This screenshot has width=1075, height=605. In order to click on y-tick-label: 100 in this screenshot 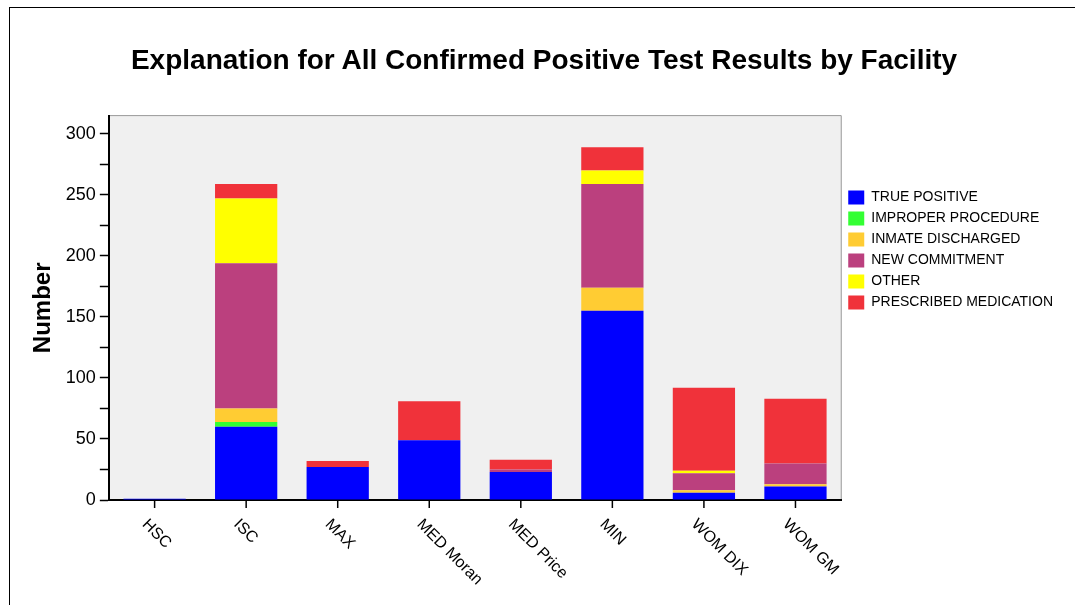, I will do `click(80, 376)`.